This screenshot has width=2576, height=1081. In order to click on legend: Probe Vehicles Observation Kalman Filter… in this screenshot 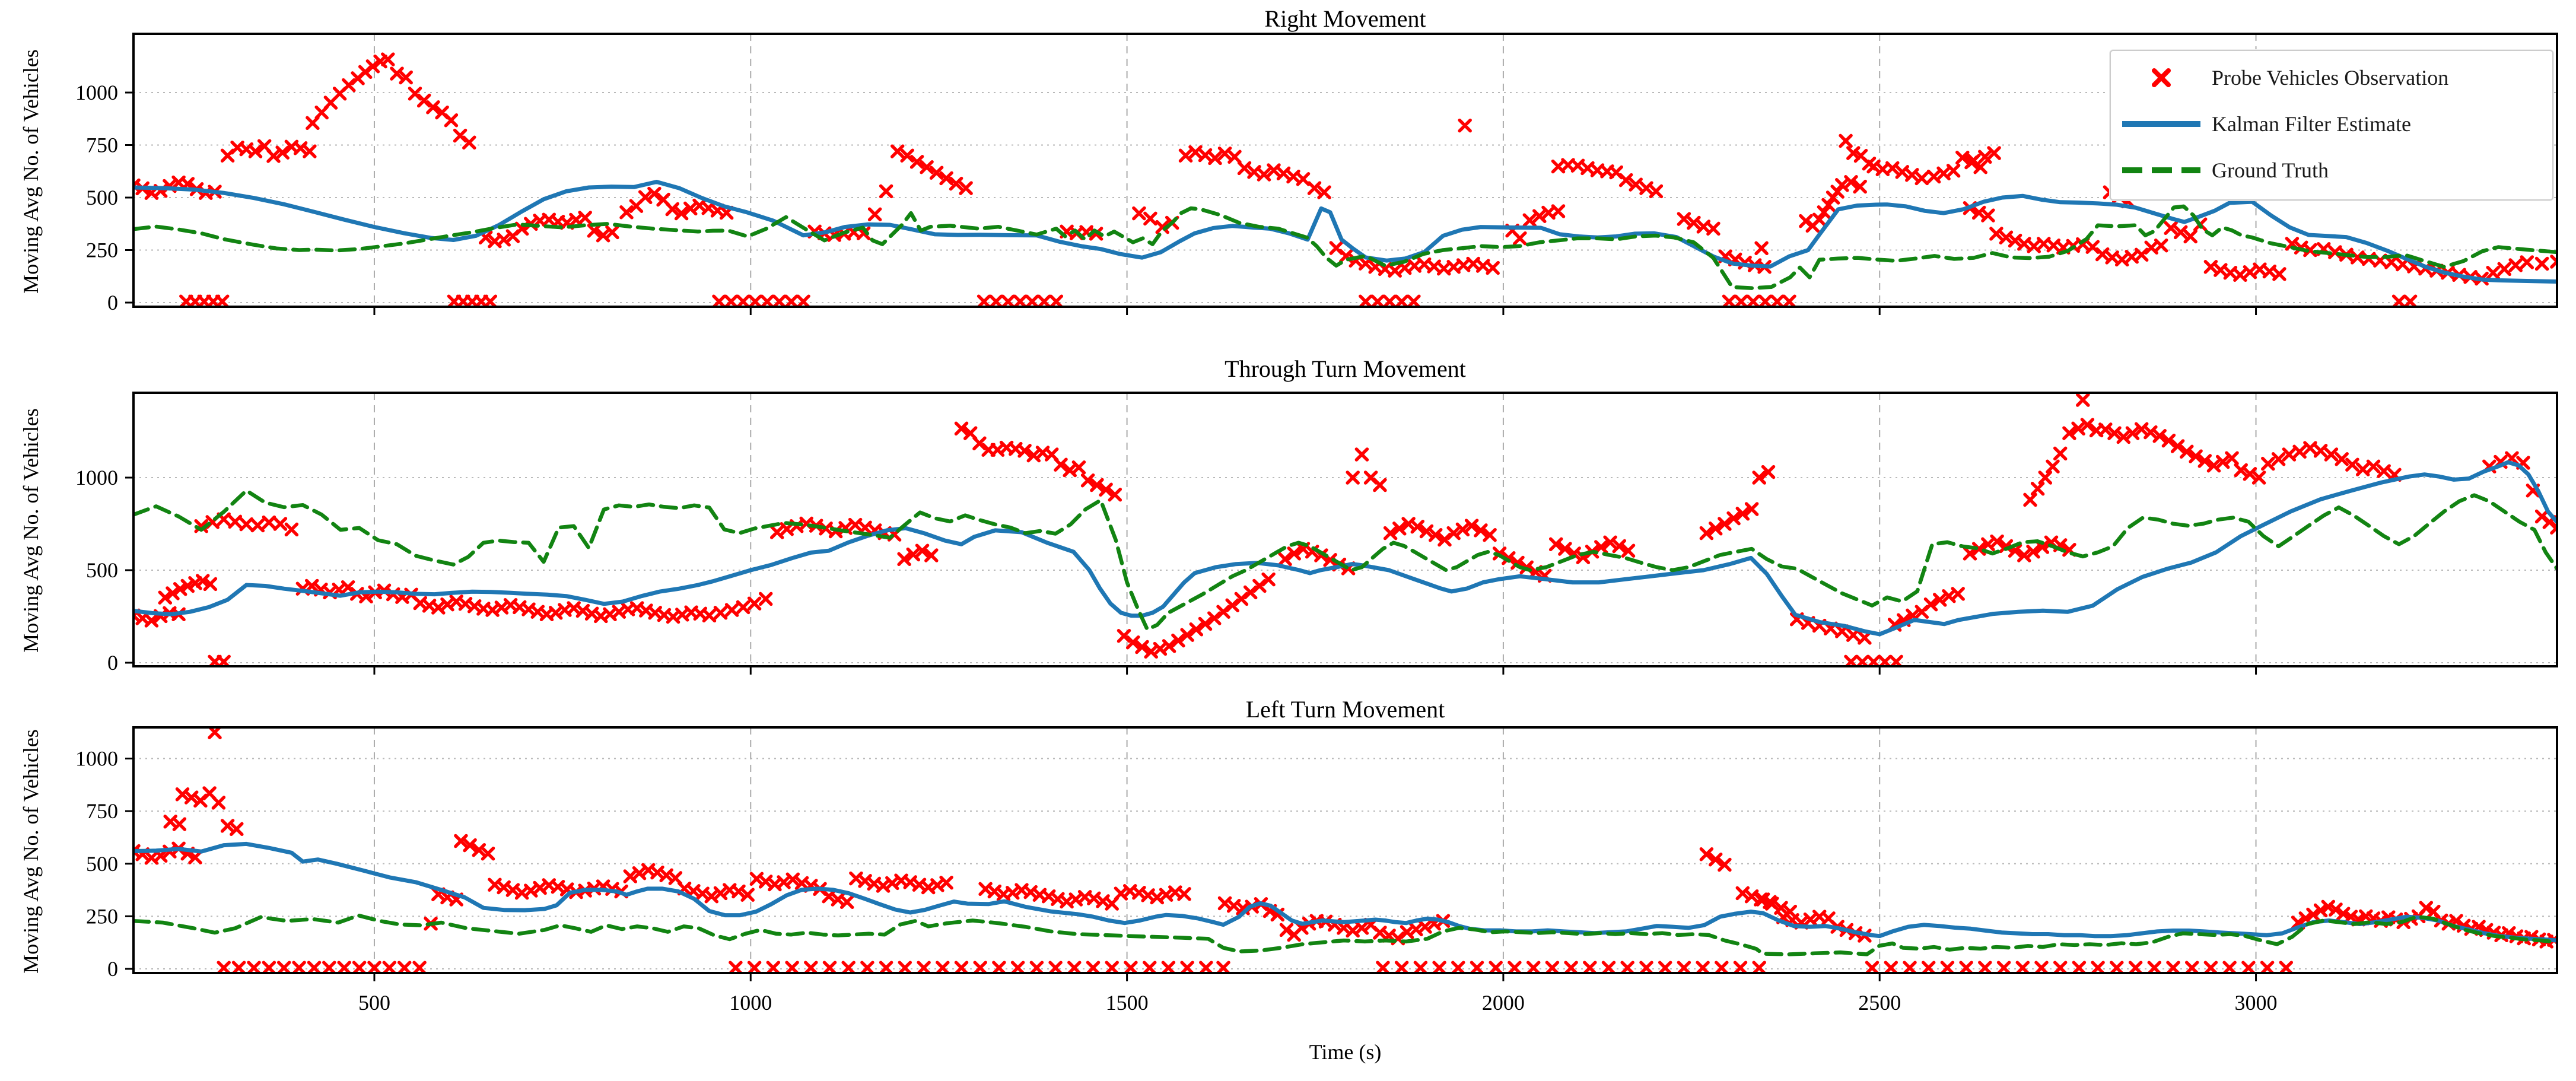, I will do `click(2331, 126)`.